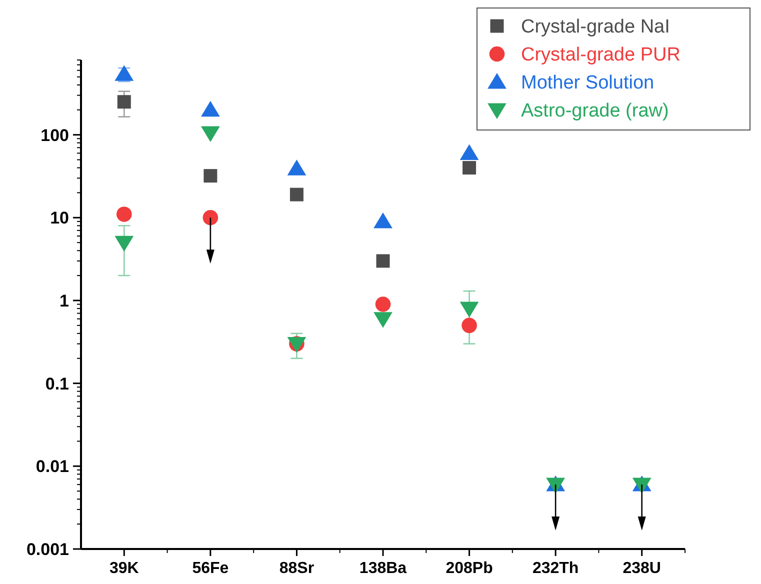  Describe the element at coordinates (641, 568) in the screenshot. I see `x-tick-label: 238U` at that location.